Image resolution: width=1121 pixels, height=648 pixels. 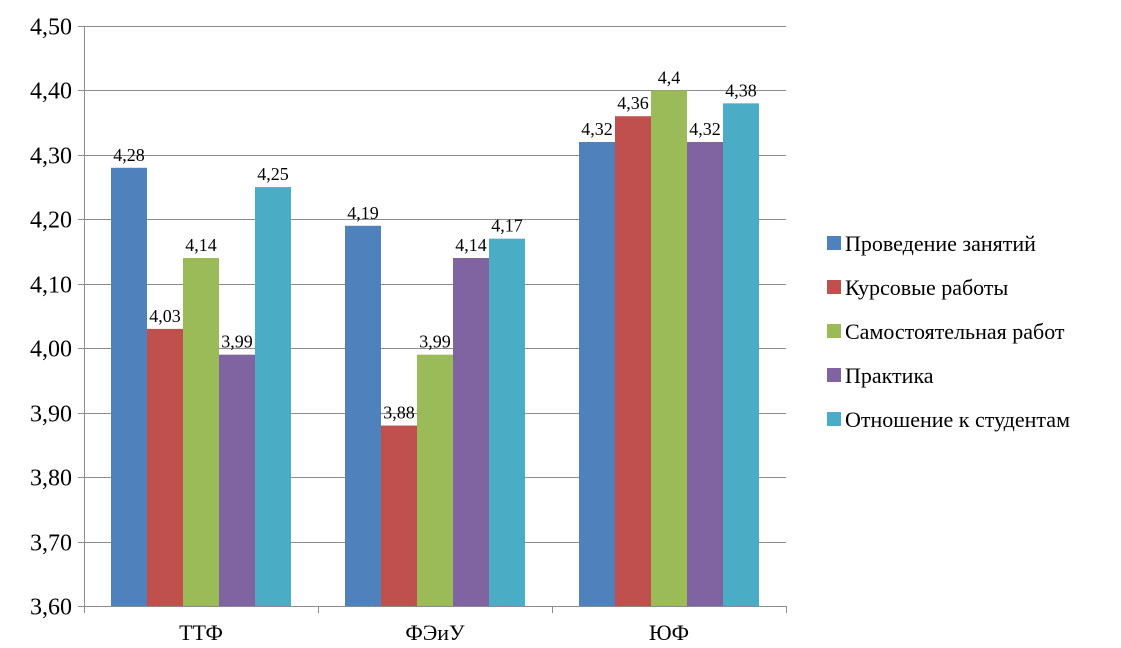 What do you see at coordinates (940, 243) in the screenshot?
I see `legend-label: Проведение занятий` at bounding box center [940, 243].